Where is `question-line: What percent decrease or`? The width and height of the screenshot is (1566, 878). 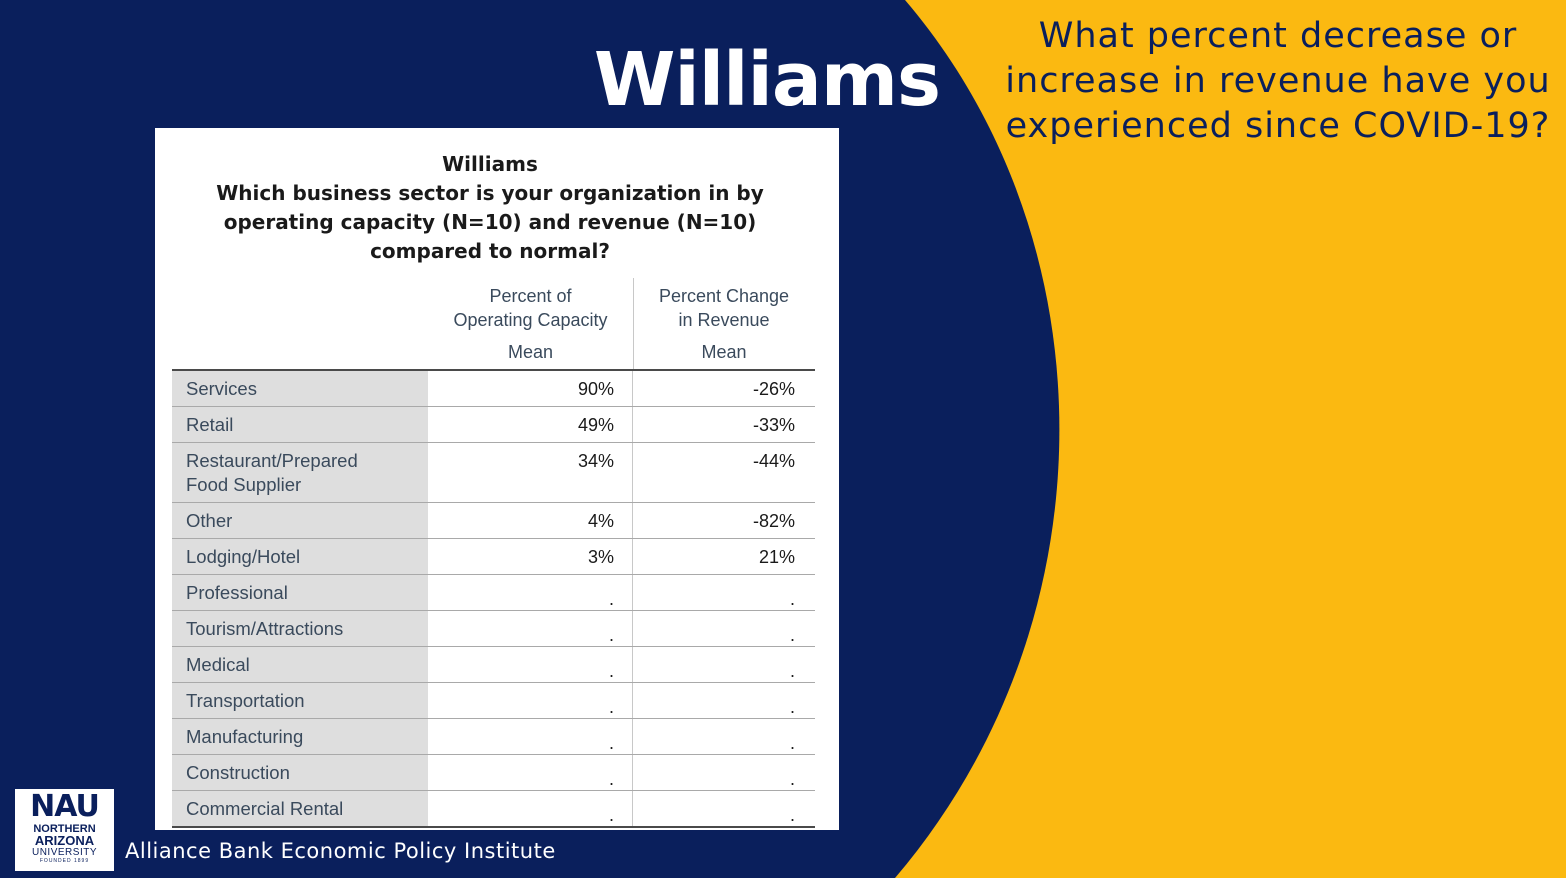 question-line: What percent decrease or is located at coordinates (1278, 36).